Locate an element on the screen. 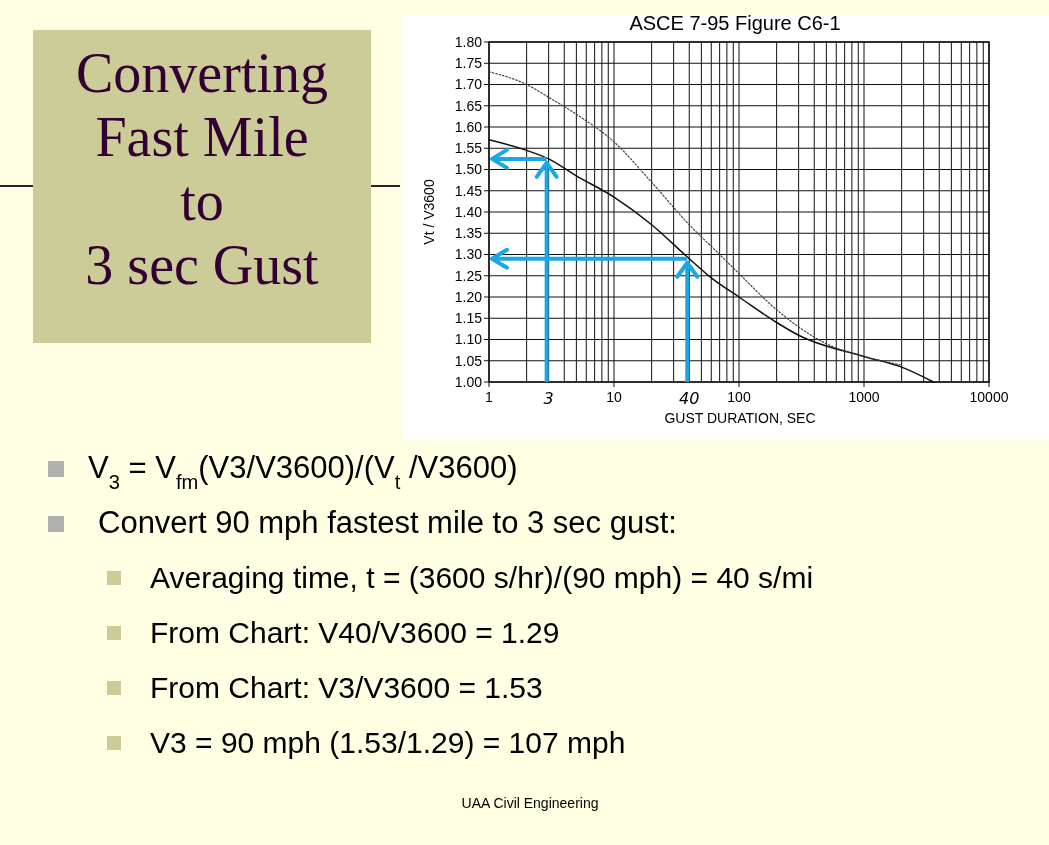 The height and width of the screenshot is (845, 1049). y-tick-label: 1.45 is located at coordinates (468, 190).